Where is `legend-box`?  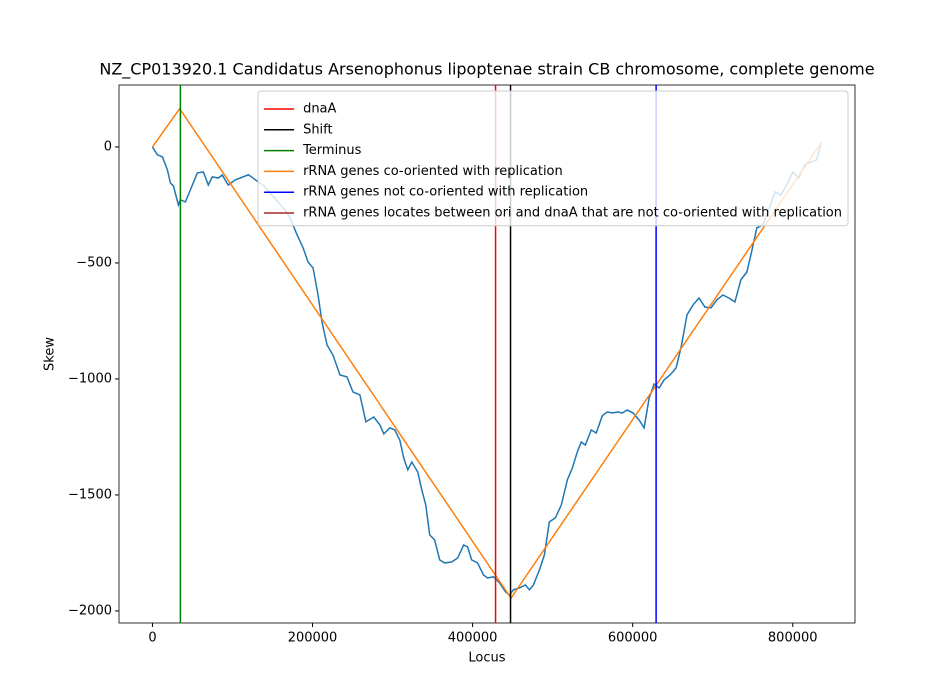 legend-box is located at coordinates (553, 158).